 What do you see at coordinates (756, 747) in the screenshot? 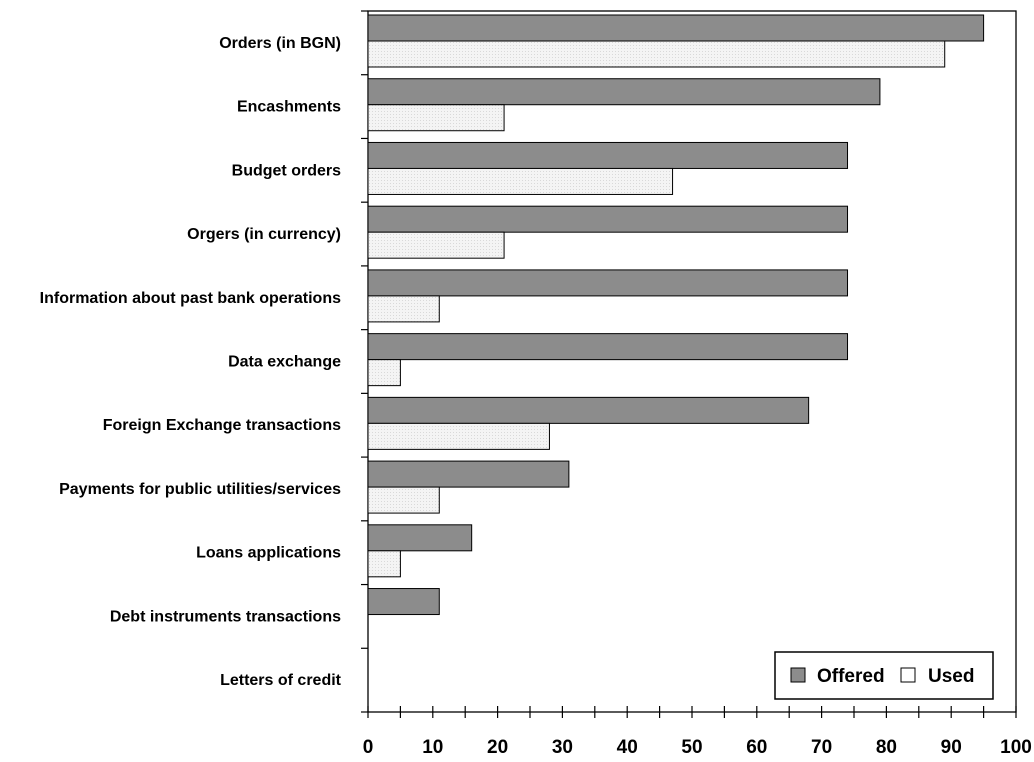
I see `x-tick-label: 60` at bounding box center [756, 747].